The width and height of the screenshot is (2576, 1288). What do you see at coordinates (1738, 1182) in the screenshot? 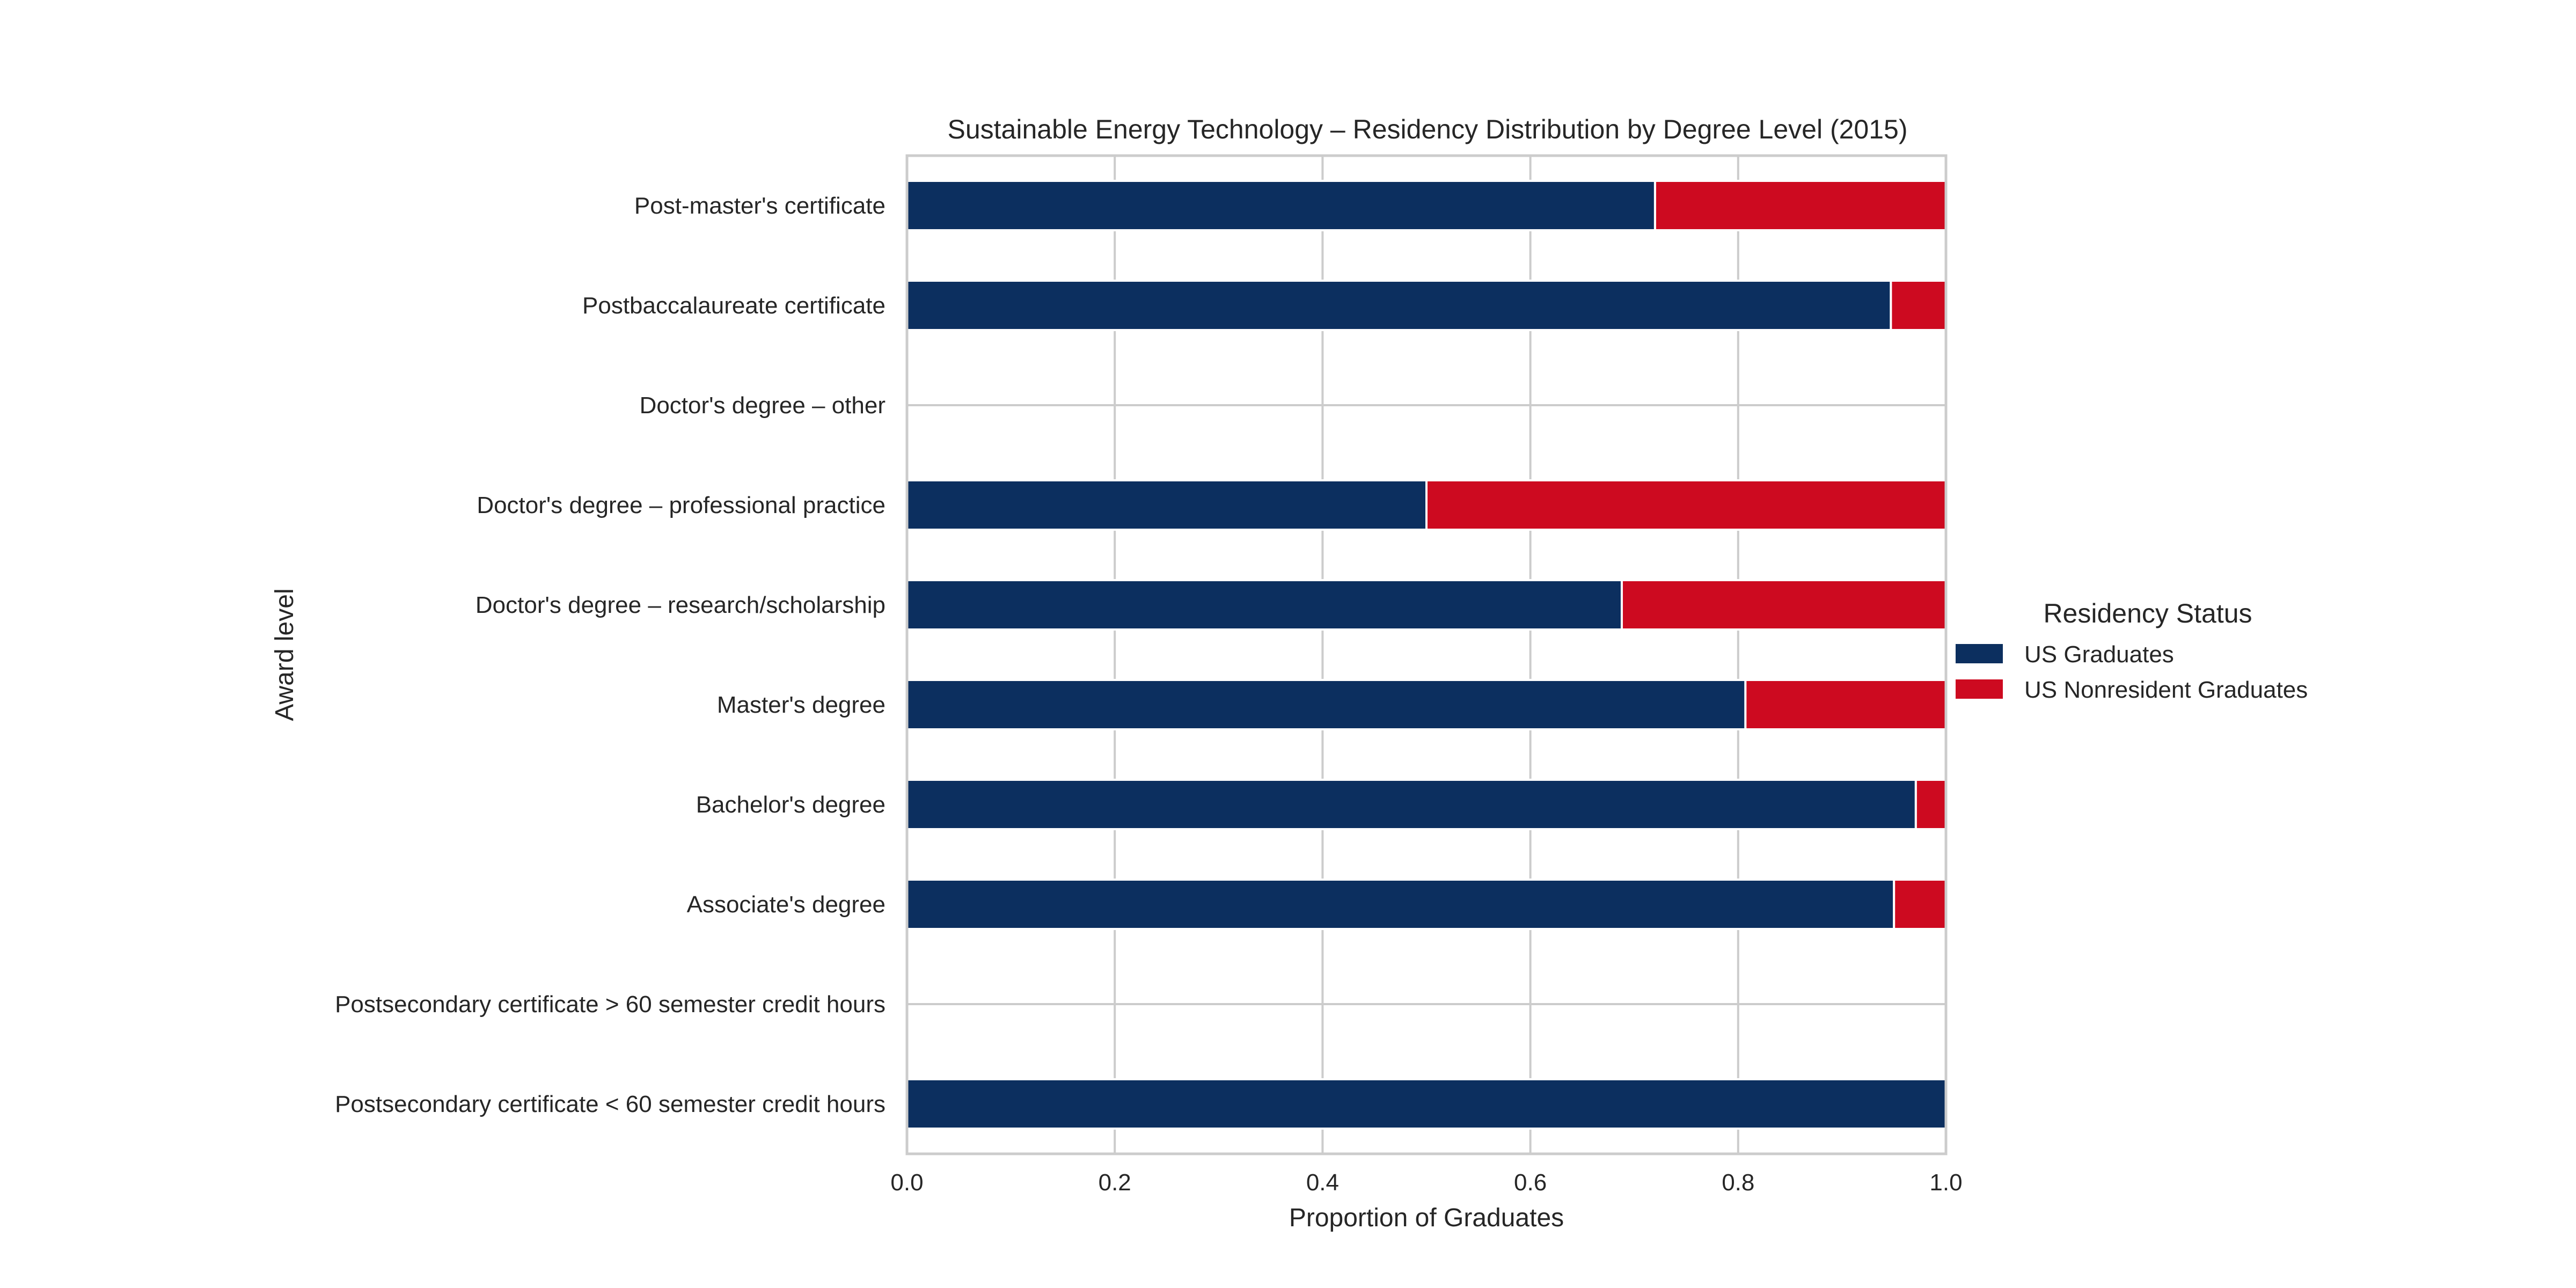
I see `x-tick-label: 0.8` at bounding box center [1738, 1182].